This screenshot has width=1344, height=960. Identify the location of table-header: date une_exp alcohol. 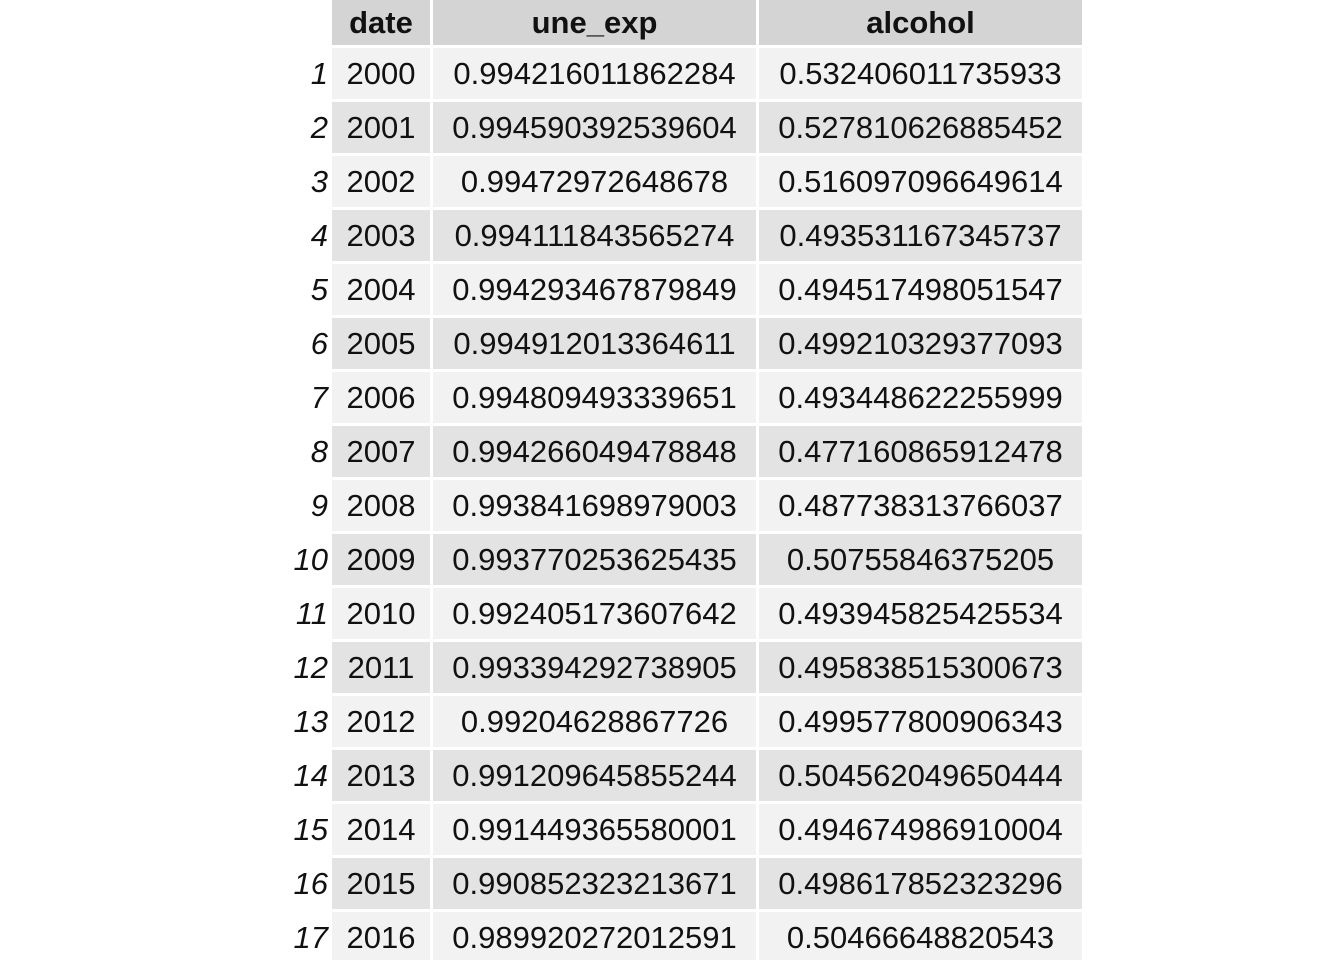
(682, 22).